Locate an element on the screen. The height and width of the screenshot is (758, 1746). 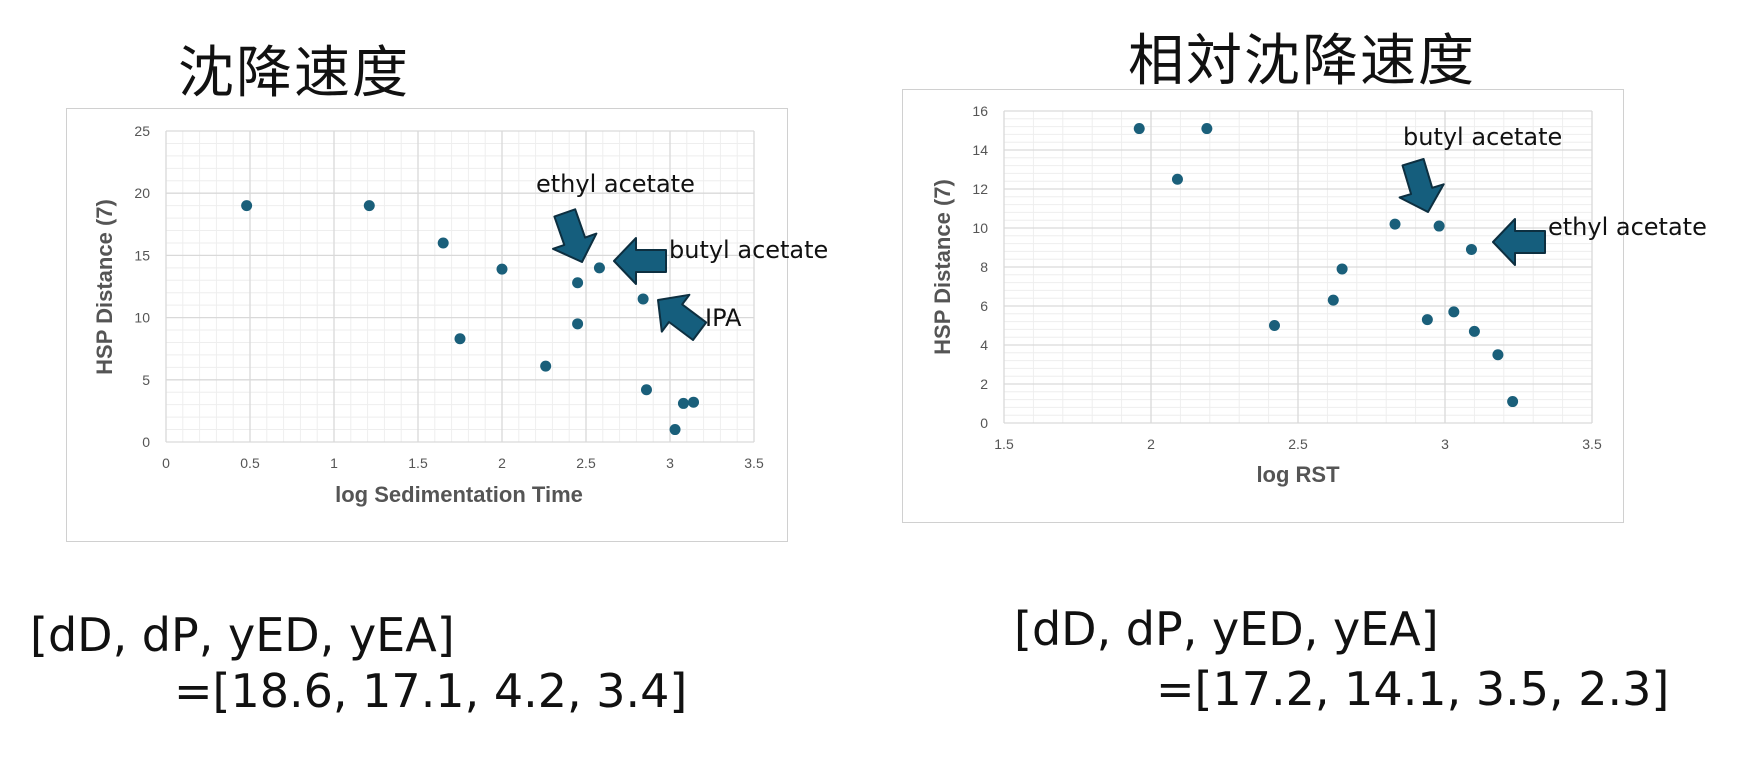
right-param-values: =[17.2, 14.1, 3.5, 2.3] is located at coordinates (1413, 689).